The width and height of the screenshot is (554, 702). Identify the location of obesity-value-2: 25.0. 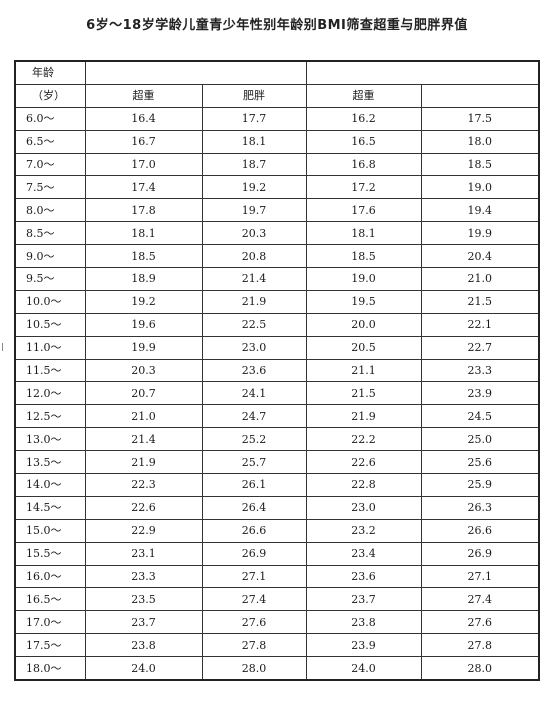
(480, 439).